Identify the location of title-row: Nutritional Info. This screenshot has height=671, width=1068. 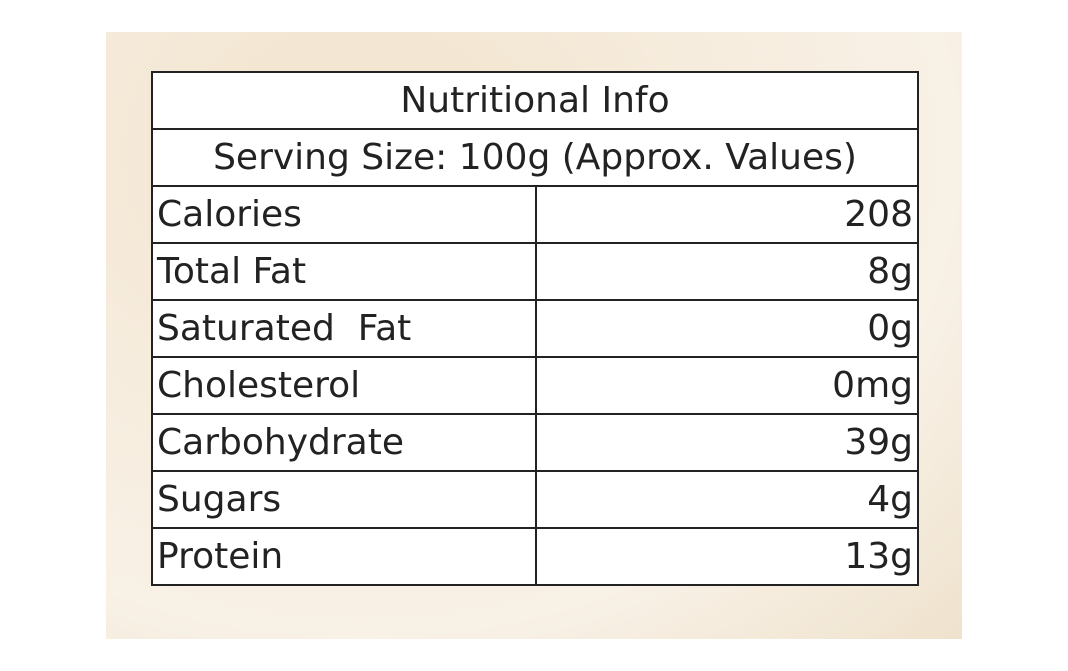
(535, 100).